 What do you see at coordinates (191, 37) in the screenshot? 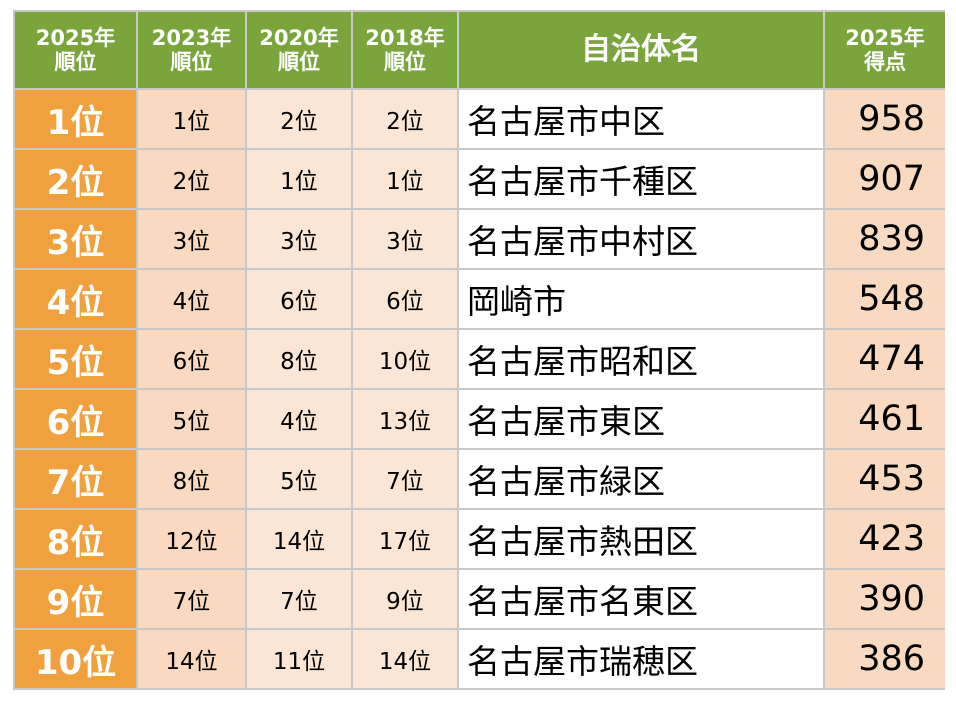
I see `header-rank-2023-year: 2023年` at bounding box center [191, 37].